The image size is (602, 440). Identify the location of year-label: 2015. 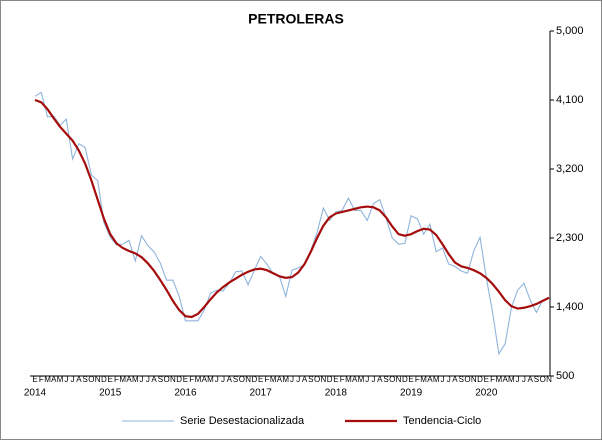
(110, 393).